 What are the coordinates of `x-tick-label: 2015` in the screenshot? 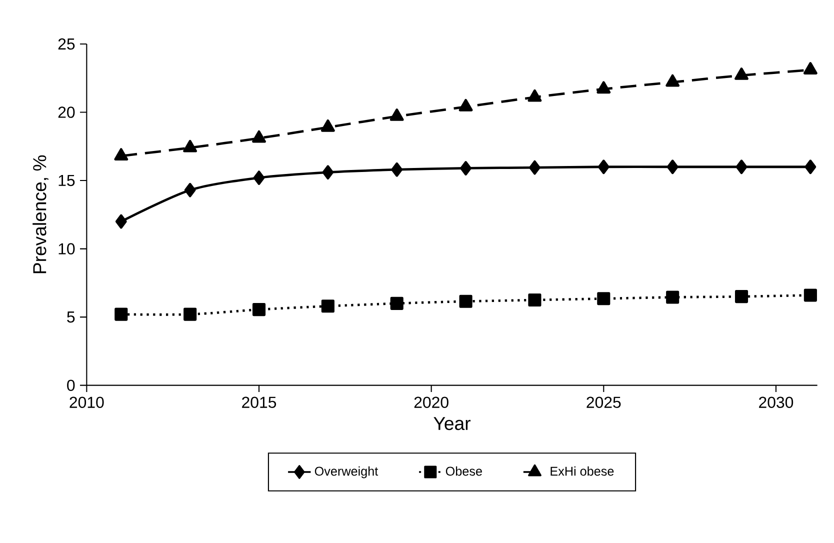 It's located at (259, 402).